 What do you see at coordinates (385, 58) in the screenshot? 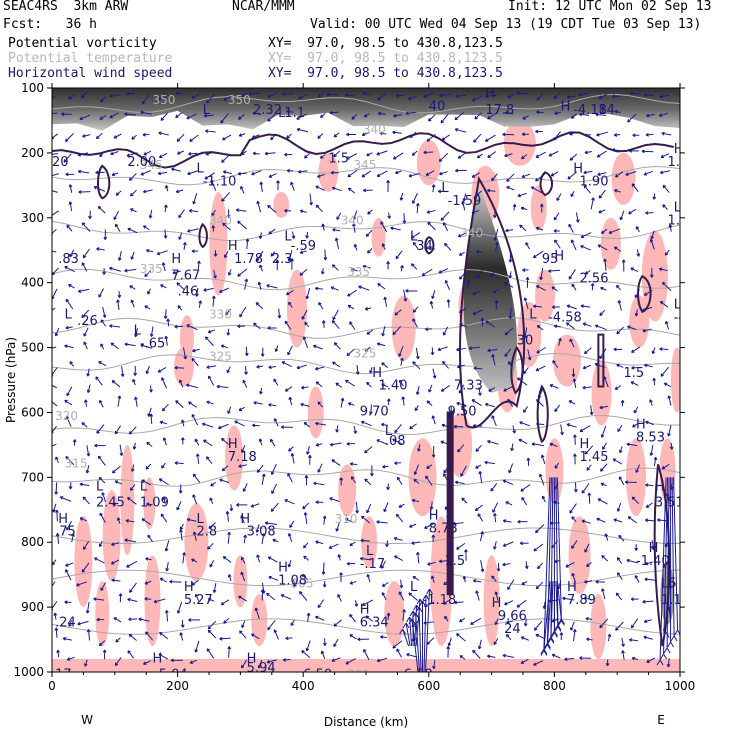
I see `var-xy-theta: XY= 97.0, 98.5 to 430.8,123.5` at bounding box center [385, 58].